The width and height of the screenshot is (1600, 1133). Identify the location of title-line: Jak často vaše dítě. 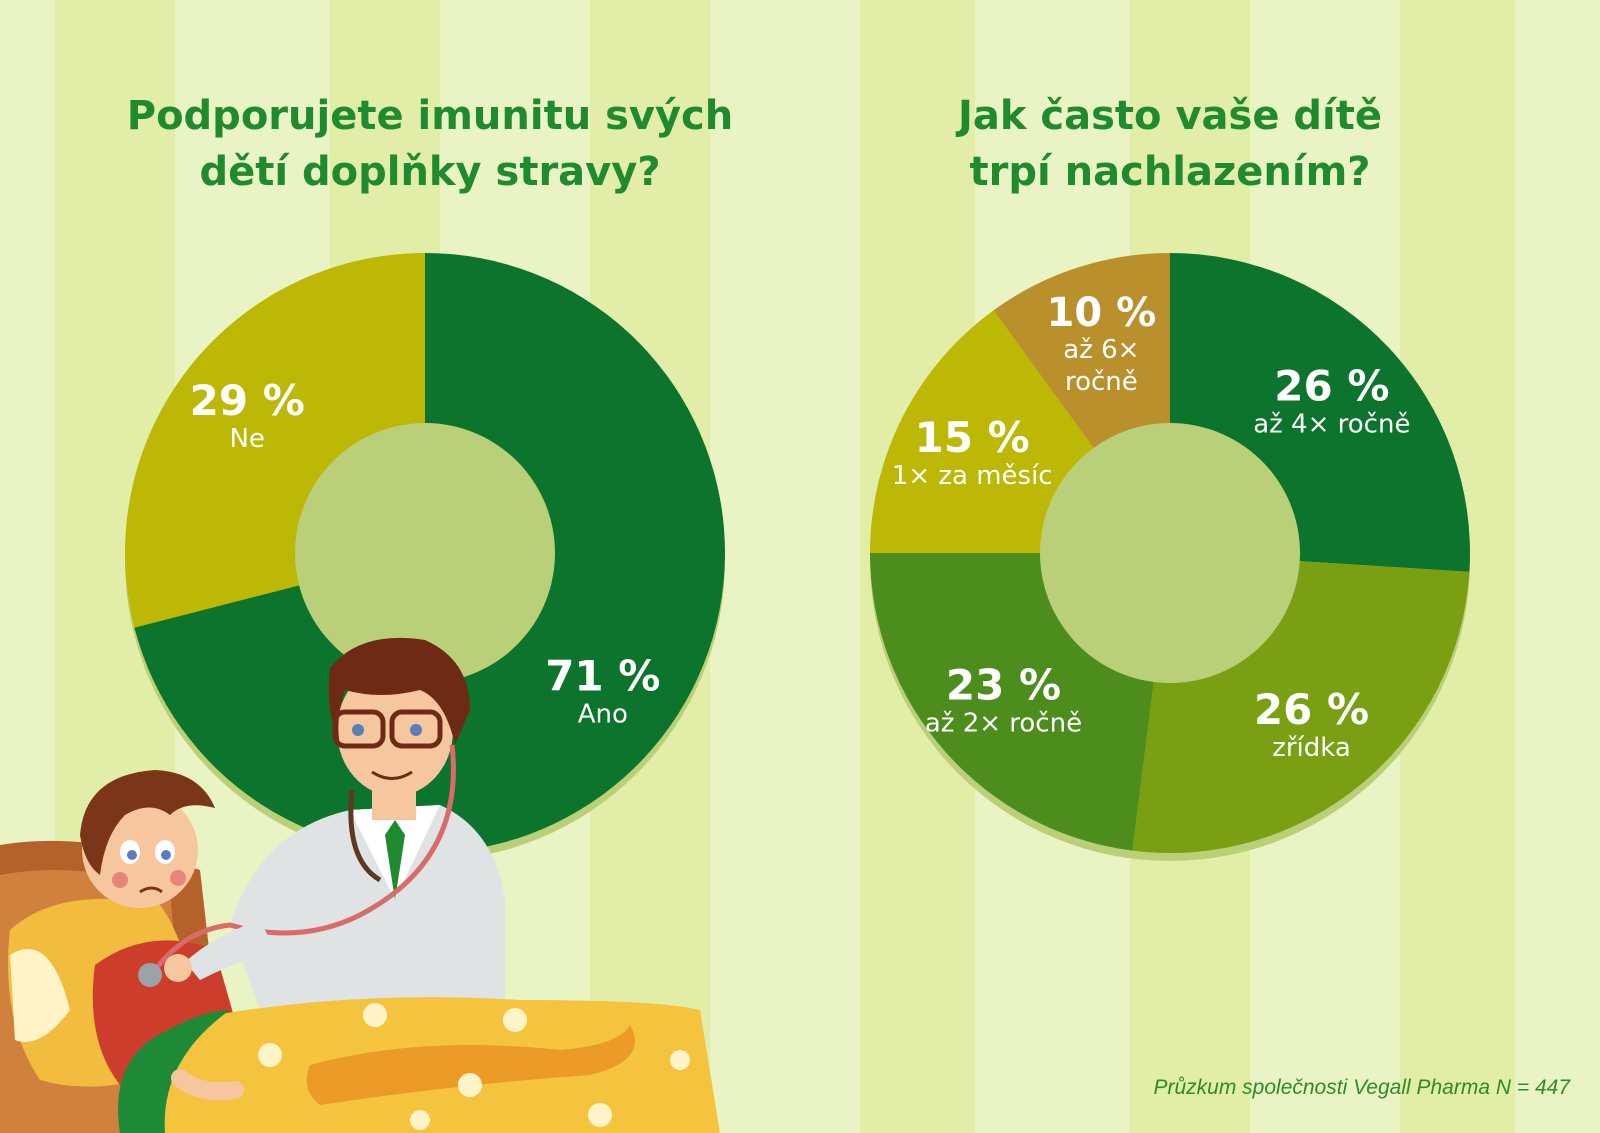
(1170, 116).